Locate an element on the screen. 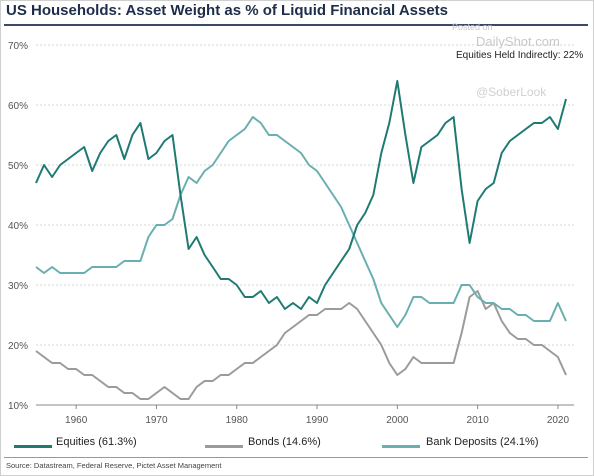 The width and height of the screenshot is (594, 476). title-divider is located at coordinates (296, 25).